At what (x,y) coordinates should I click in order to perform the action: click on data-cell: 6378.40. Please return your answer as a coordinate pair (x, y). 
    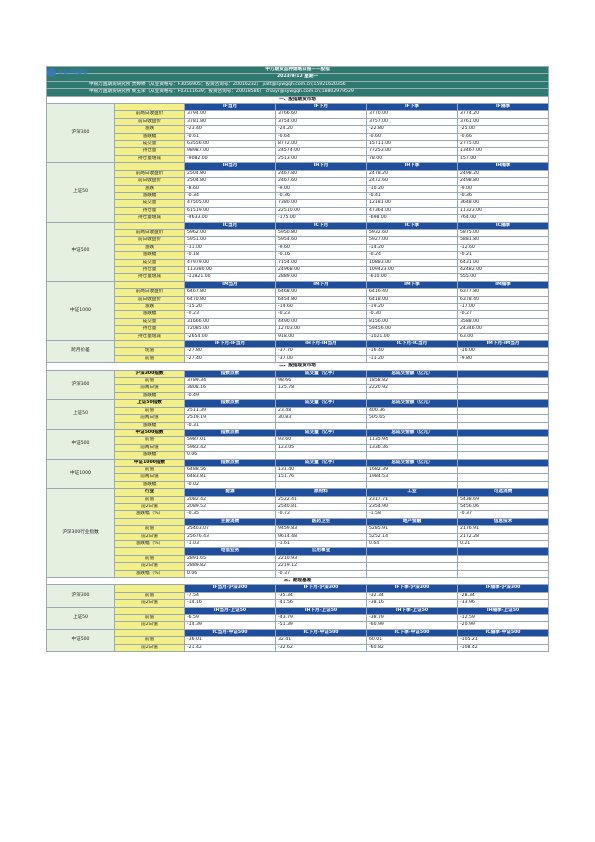
    Looking at the image, I should click on (503, 300).